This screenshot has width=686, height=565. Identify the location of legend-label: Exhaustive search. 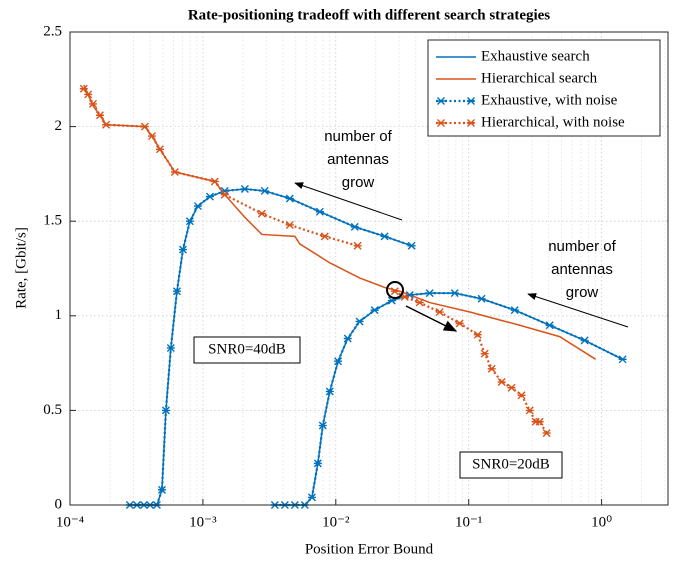
(535, 56).